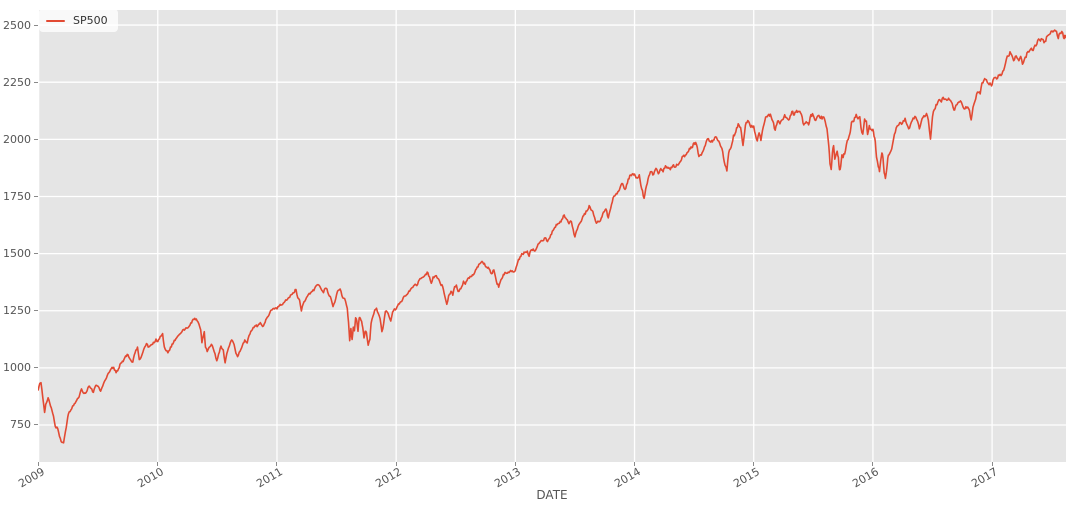  What do you see at coordinates (552, 495) in the screenshot?
I see `x-axis-label: DATE` at bounding box center [552, 495].